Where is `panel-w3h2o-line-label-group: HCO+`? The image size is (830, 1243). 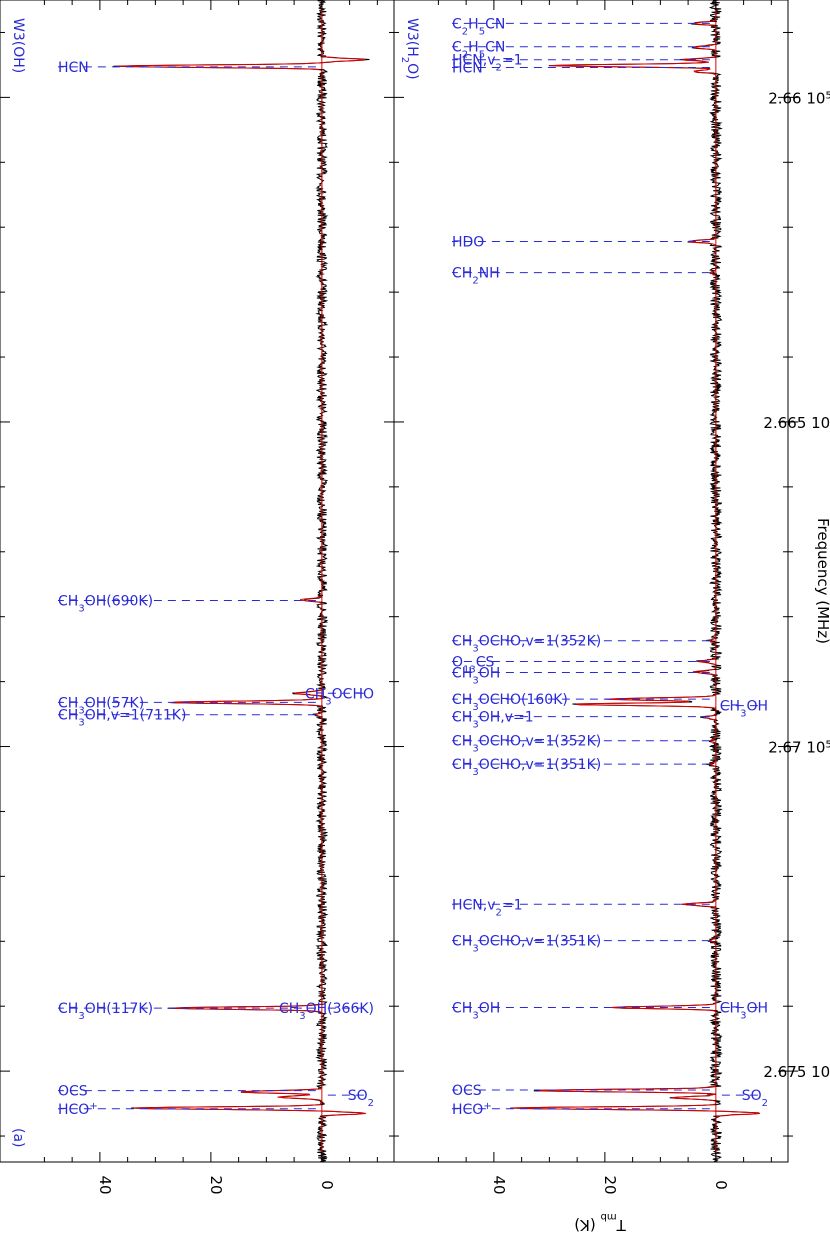 panel-w3h2o-line-label-group: HCO+ is located at coordinates (472, 1109).